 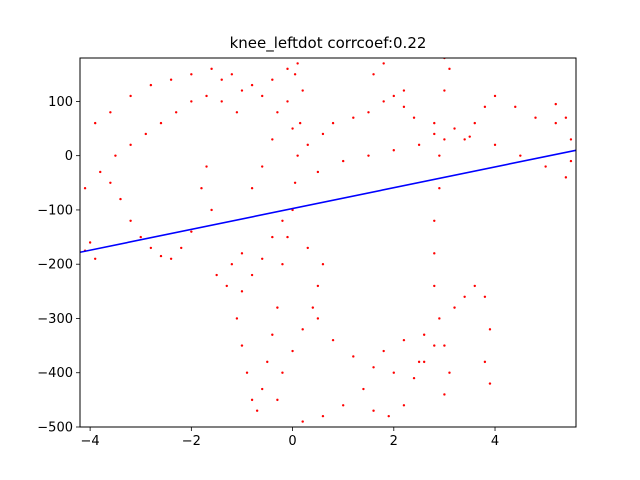 I want to click on x-tick-label: 4, so click(x=495, y=441).